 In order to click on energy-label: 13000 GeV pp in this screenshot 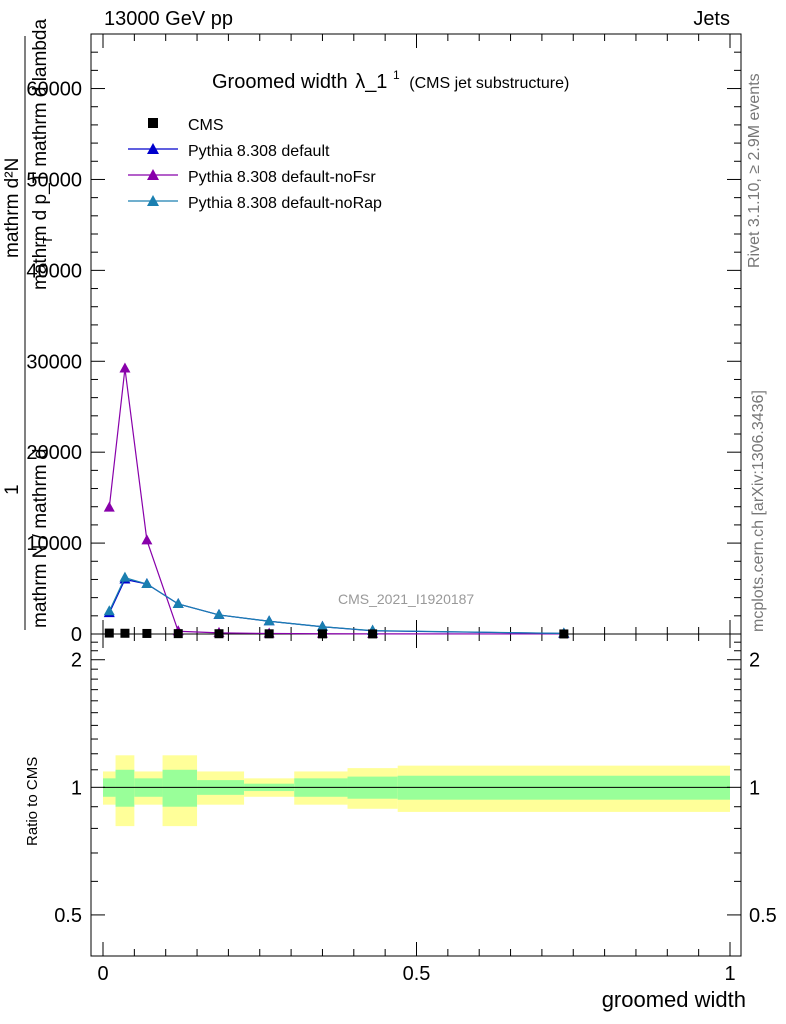, I will do `click(168, 19)`.